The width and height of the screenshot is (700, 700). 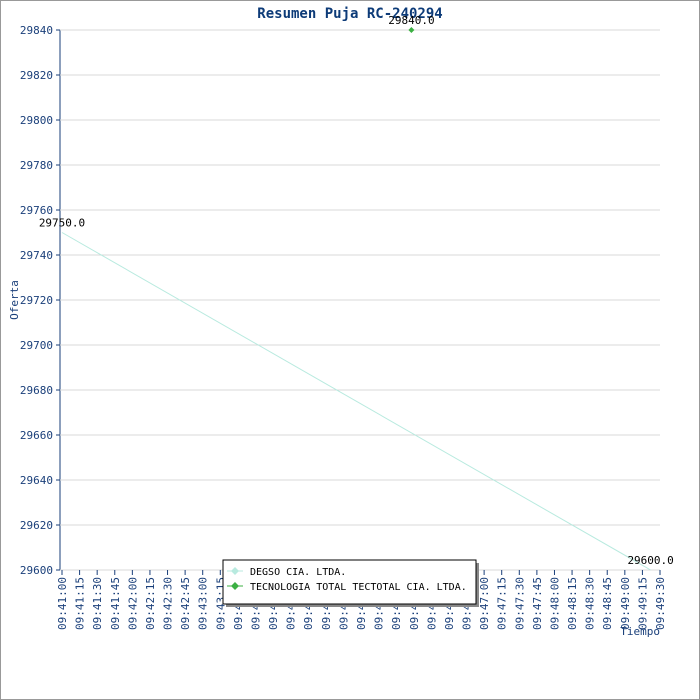 What do you see at coordinates (640, 631) in the screenshot?
I see `x-axis-label: Tiempo` at bounding box center [640, 631].